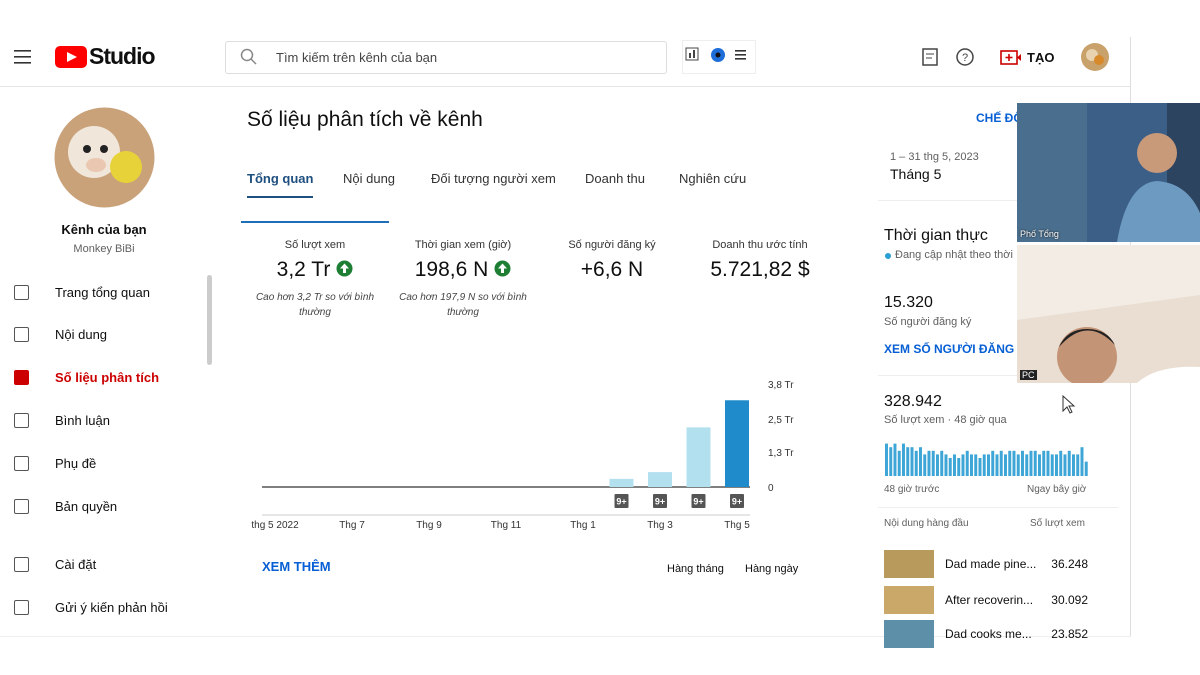 This screenshot has height=675, width=1200. What do you see at coordinates (463, 245) in the screenshot?
I see `metric-label: Thời gian xem (giờ)` at bounding box center [463, 245].